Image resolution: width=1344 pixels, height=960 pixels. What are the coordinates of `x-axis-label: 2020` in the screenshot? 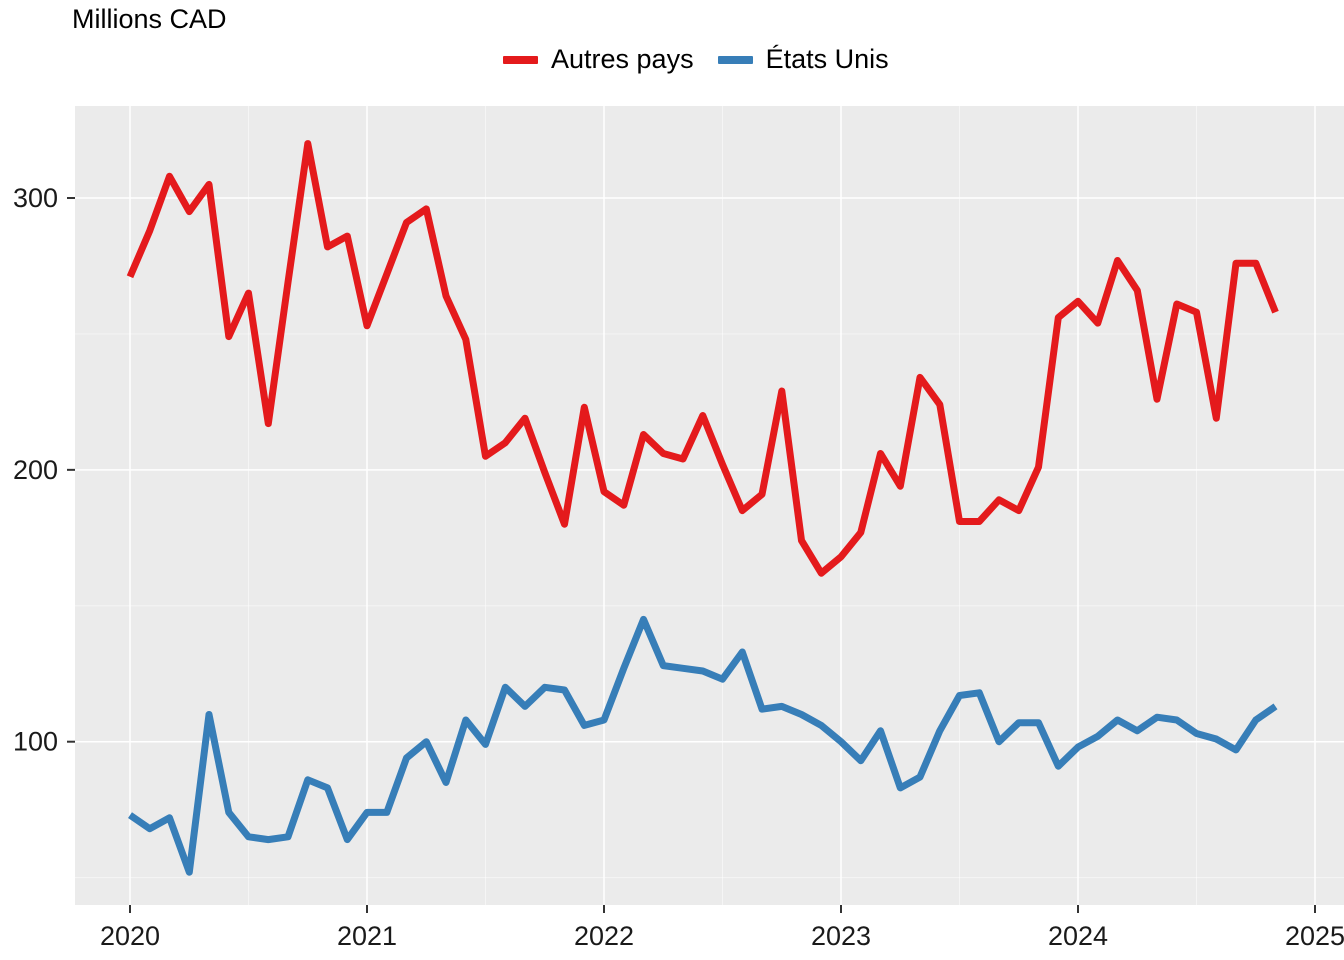 It's located at (130, 936).